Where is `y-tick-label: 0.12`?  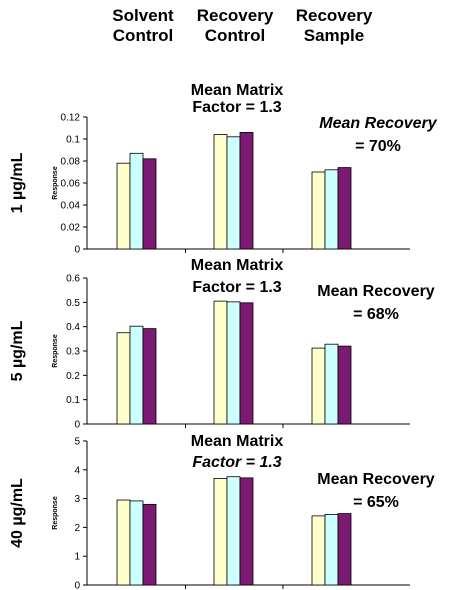
y-tick-label: 0.12 is located at coordinates (71, 118).